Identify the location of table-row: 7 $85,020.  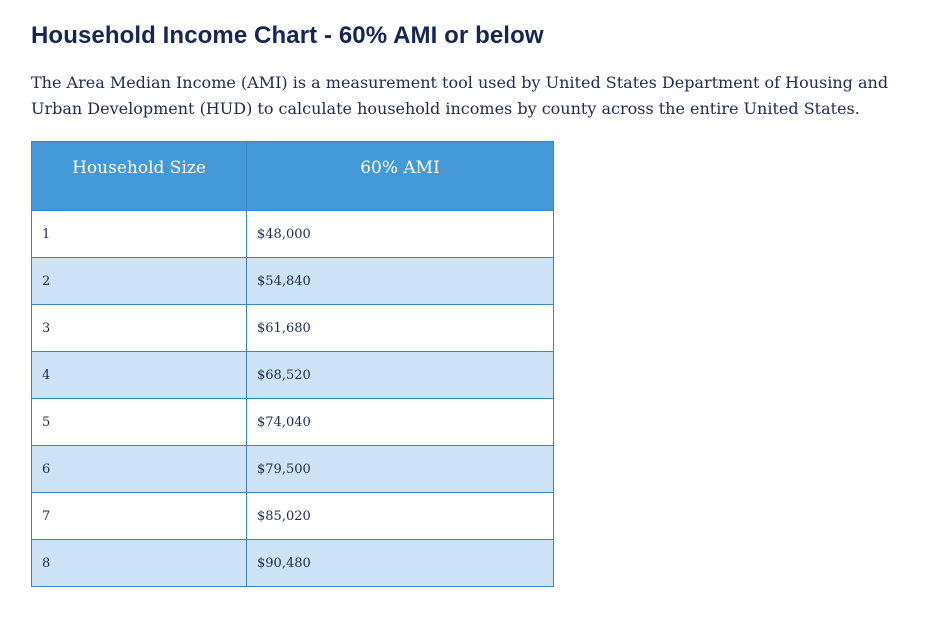
(292, 516).